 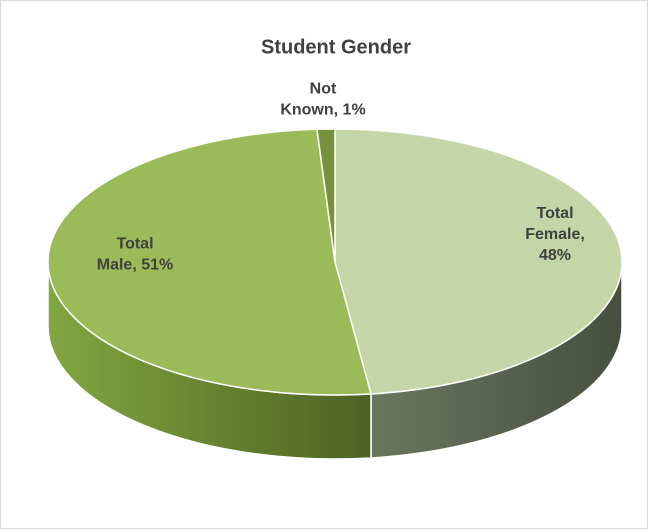 I want to click on slice, so click(x=326, y=195).